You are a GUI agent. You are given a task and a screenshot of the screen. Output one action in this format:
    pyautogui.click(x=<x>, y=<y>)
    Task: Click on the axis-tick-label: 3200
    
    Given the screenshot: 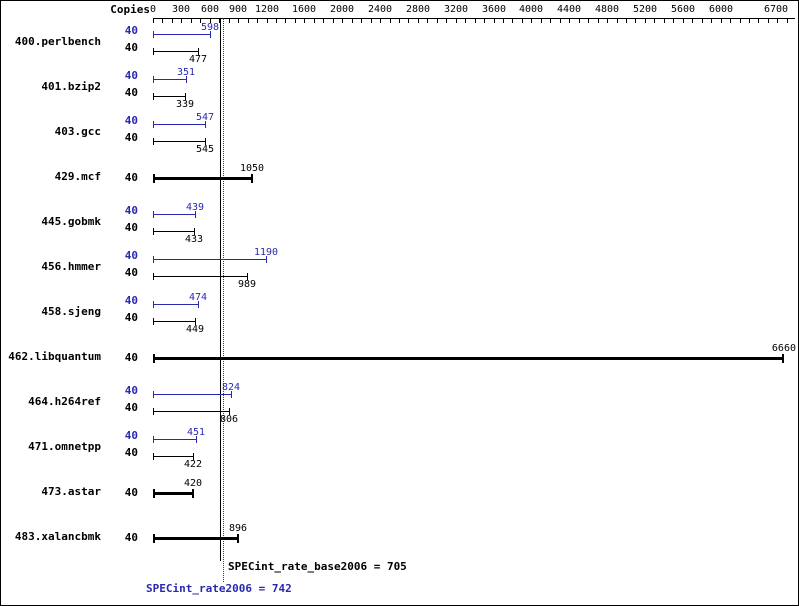 What is the action you would take?
    pyautogui.click(x=456, y=9)
    